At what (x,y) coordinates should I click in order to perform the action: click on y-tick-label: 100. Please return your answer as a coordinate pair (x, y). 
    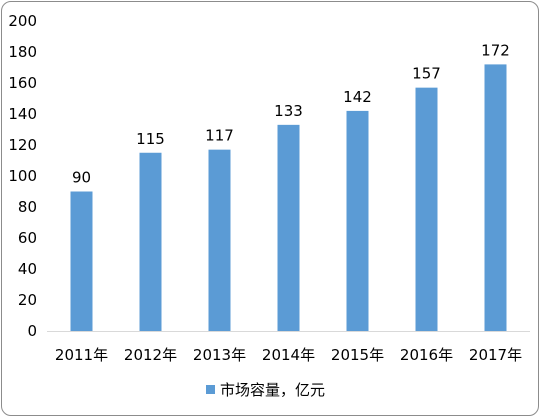
    Looking at the image, I should click on (22, 176).